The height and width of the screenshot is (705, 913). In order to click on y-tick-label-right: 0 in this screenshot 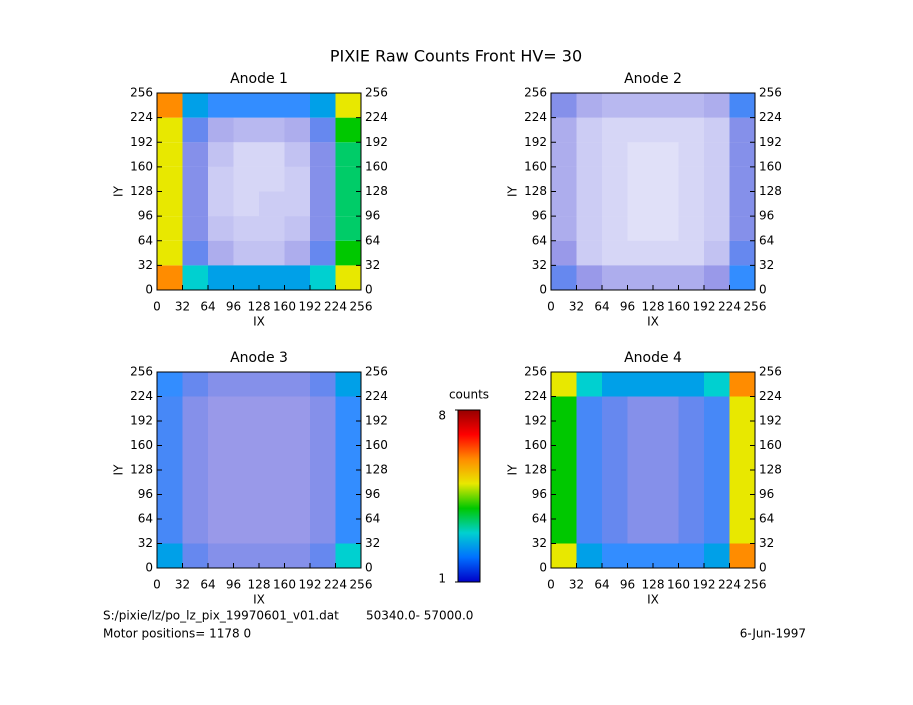, I will do `click(369, 568)`.